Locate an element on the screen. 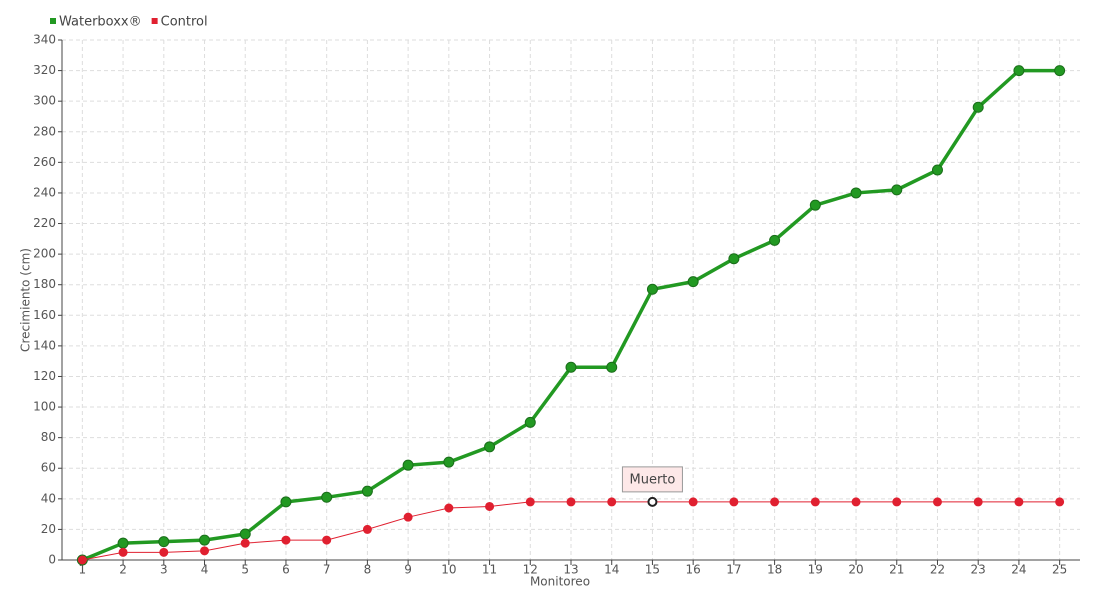  y-tick-label: 220 is located at coordinates (44, 223).